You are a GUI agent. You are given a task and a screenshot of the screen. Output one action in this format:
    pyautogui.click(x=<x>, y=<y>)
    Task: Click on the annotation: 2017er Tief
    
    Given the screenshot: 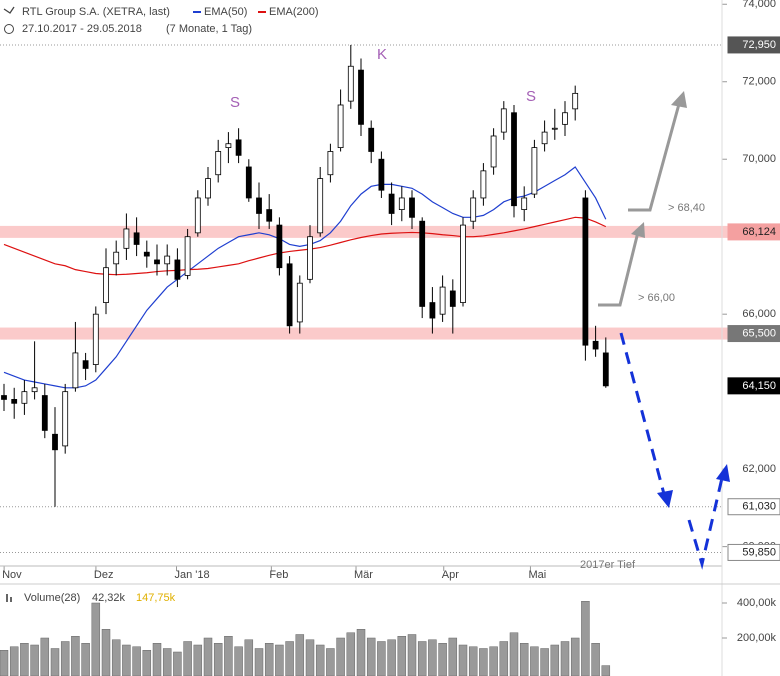 What is the action you would take?
    pyautogui.click(x=608, y=565)
    